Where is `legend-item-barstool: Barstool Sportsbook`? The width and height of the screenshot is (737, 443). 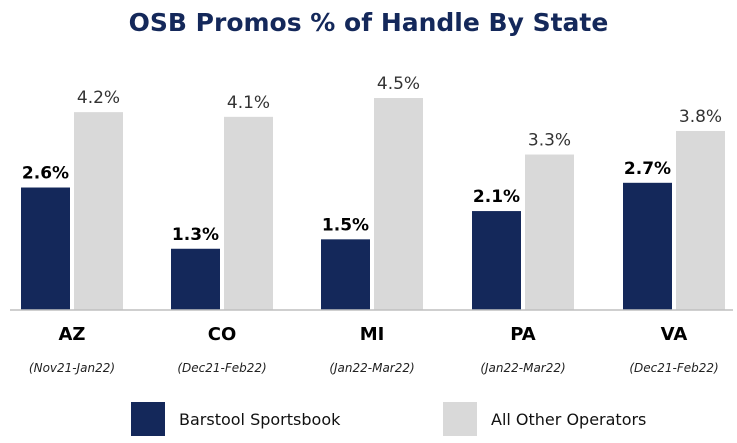
legend-item-barstool: Barstool Sportsbook is located at coordinates (235, 419).